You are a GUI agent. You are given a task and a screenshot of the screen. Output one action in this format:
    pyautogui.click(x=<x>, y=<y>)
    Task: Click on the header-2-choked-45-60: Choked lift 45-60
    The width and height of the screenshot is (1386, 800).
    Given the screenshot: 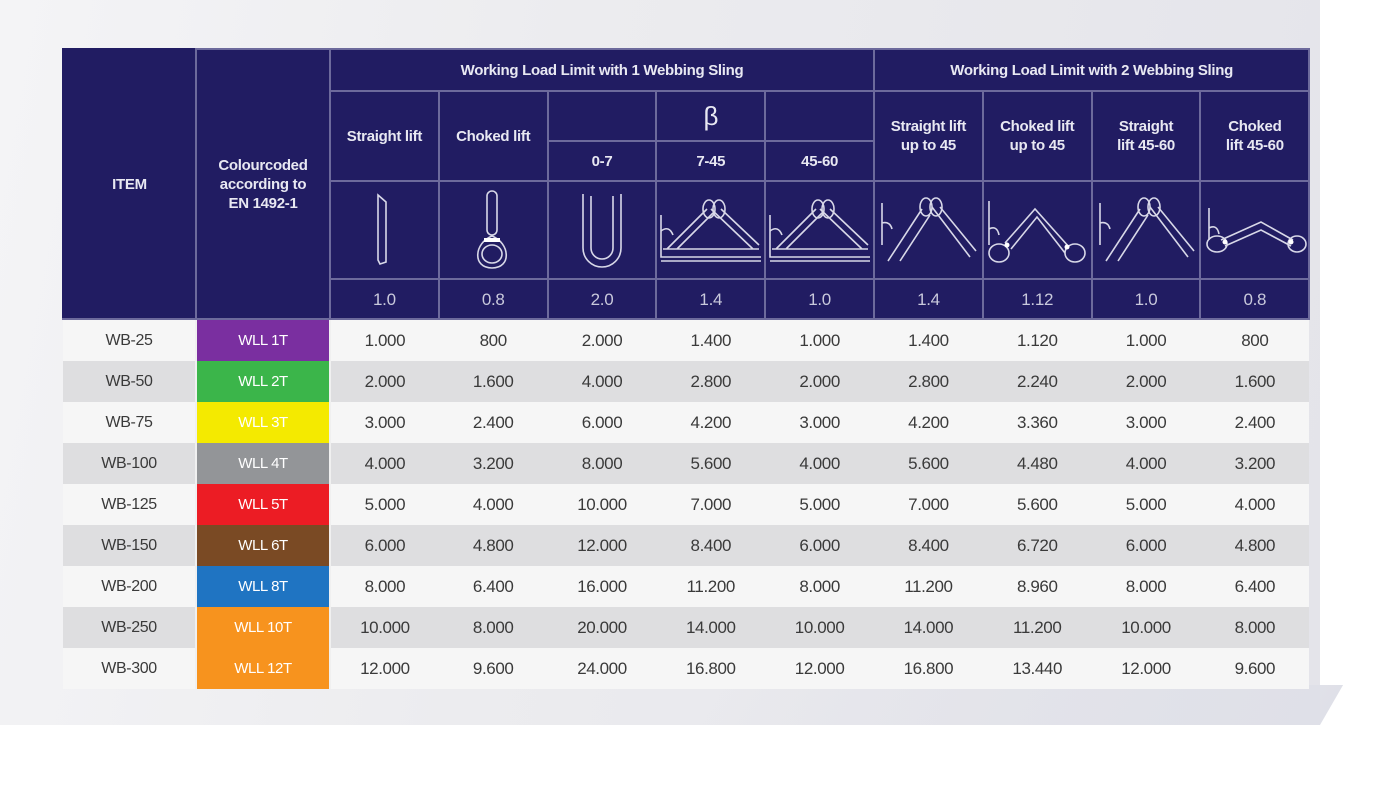 What is the action you would take?
    pyautogui.click(x=1255, y=136)
    